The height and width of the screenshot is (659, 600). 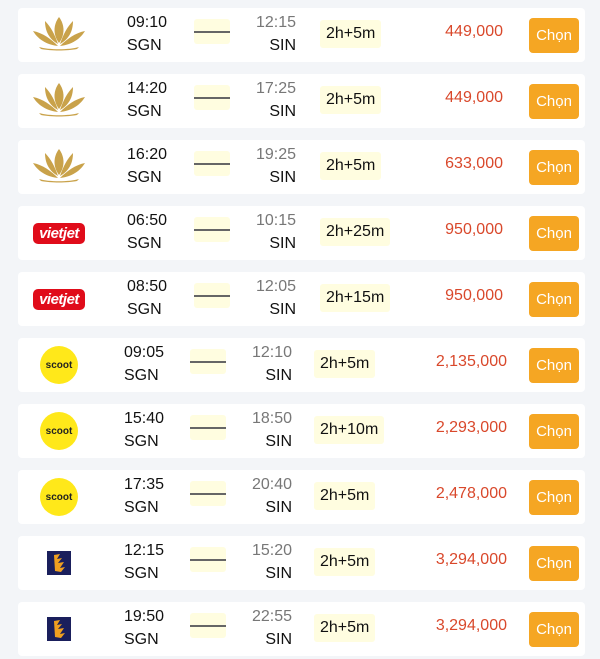 I want to click on flight-row: scoot 17:35 SGN 20:40 SIN 2h+5m 2,478,000 Chọn, so click(x=301, y=497).